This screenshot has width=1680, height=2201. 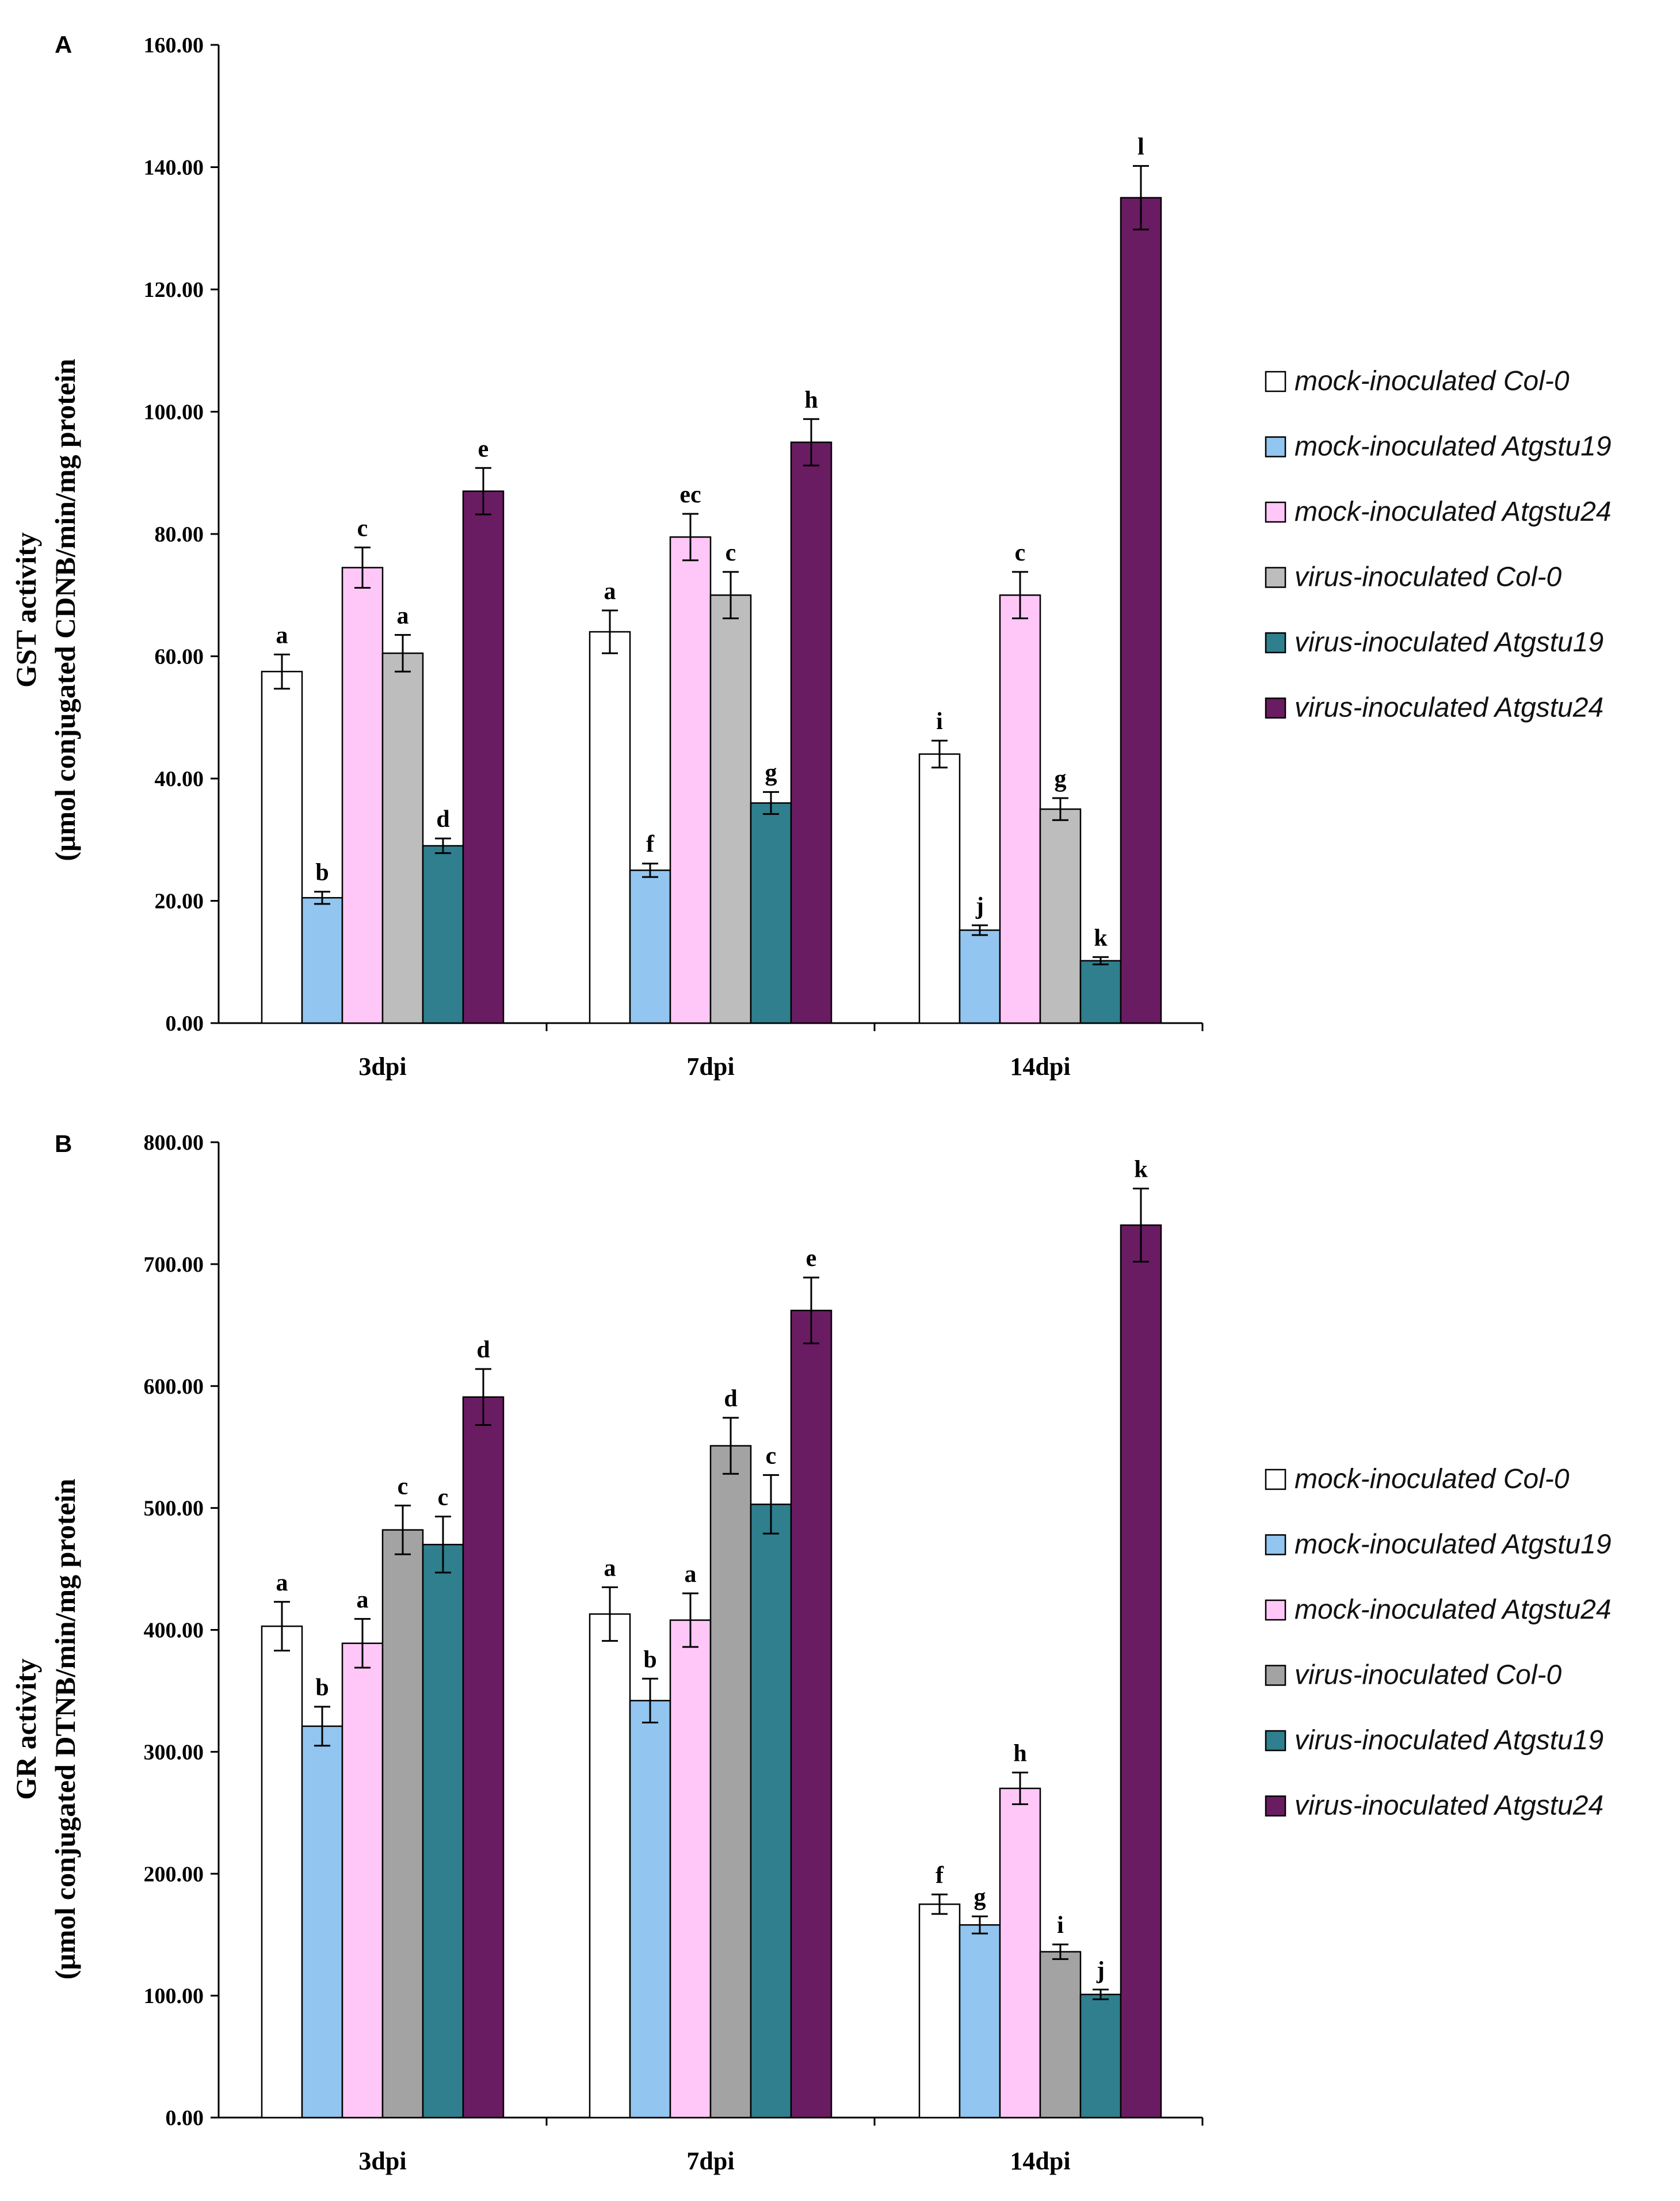 What do you see at coordinates (179, 534) in the screenshot?
I see `y-tick-label: 80.00` at bounding box center [179, 534].